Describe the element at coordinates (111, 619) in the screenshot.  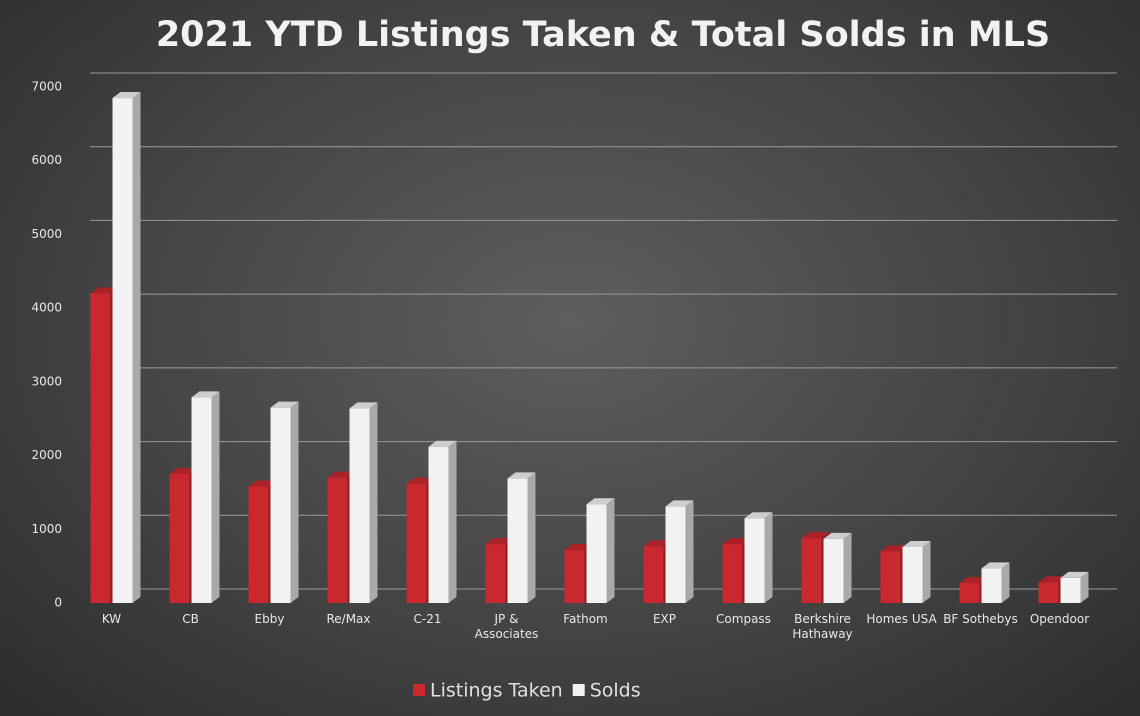
I see `x-tick-label: KW` at that location.